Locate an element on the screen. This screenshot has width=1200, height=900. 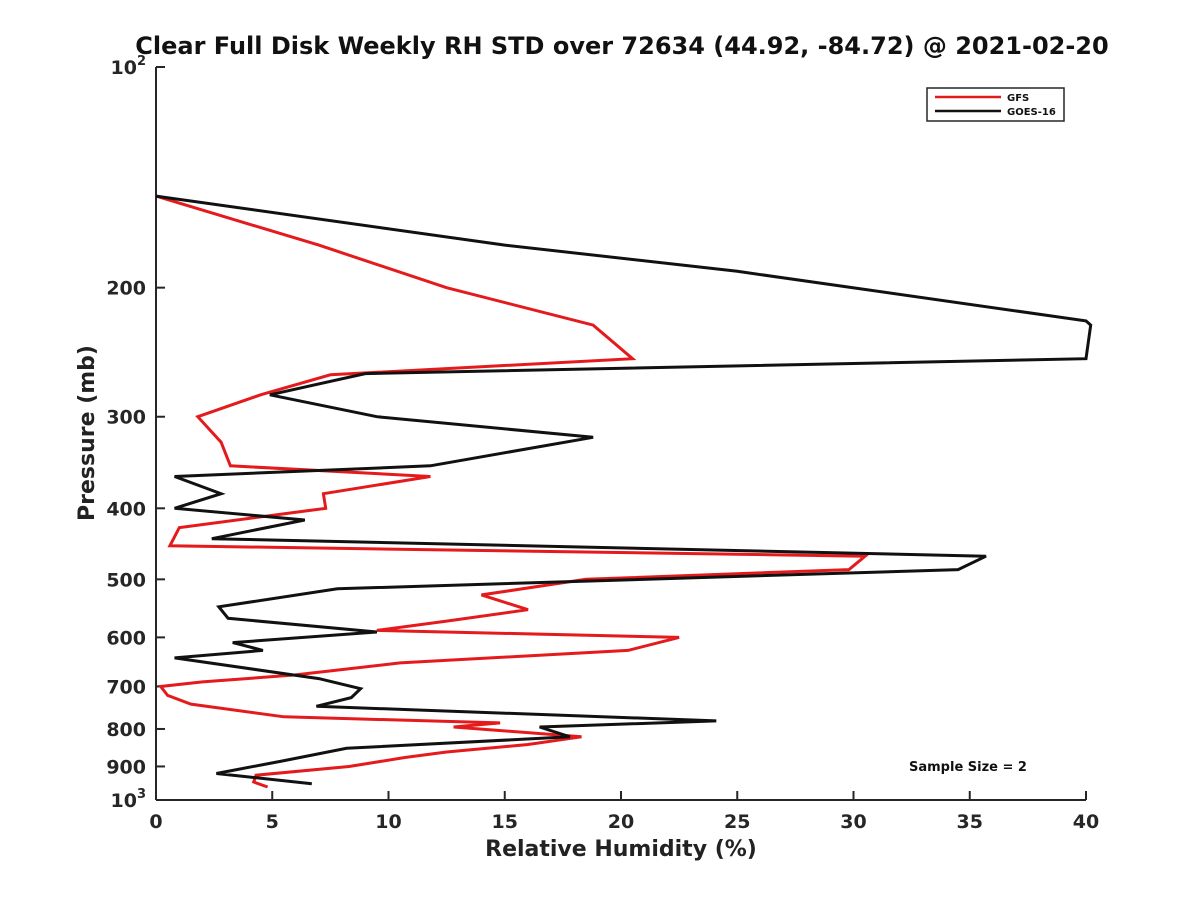
y-tick-label: 400 is located at coordinates (126, 509).